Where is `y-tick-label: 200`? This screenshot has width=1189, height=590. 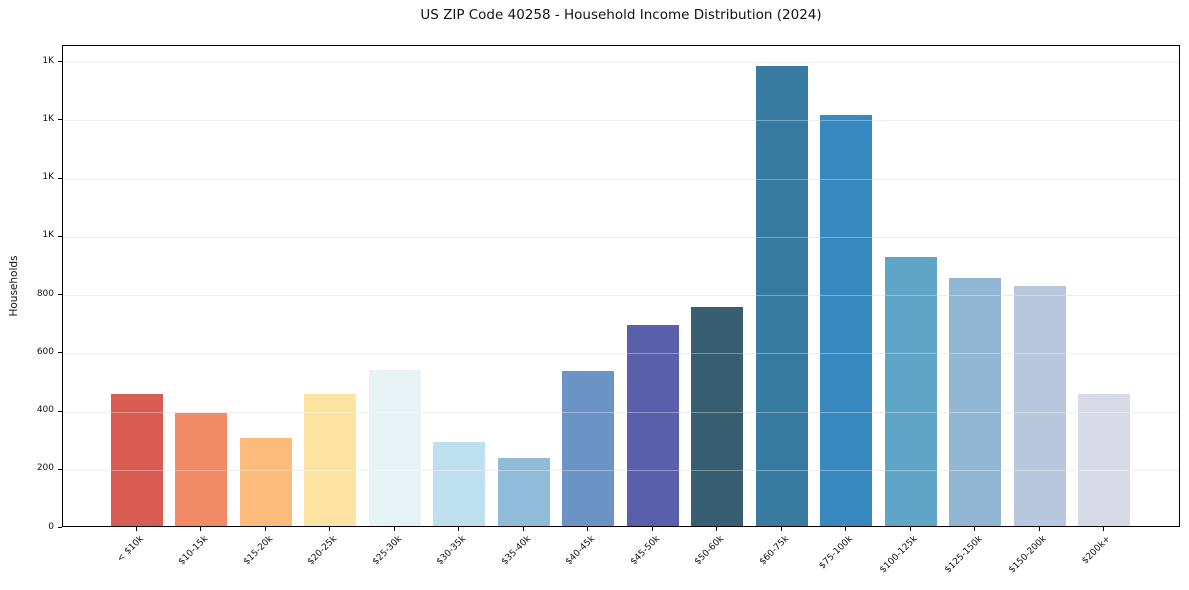
y-tick-label: 200 is located at coordinates (45, 468).